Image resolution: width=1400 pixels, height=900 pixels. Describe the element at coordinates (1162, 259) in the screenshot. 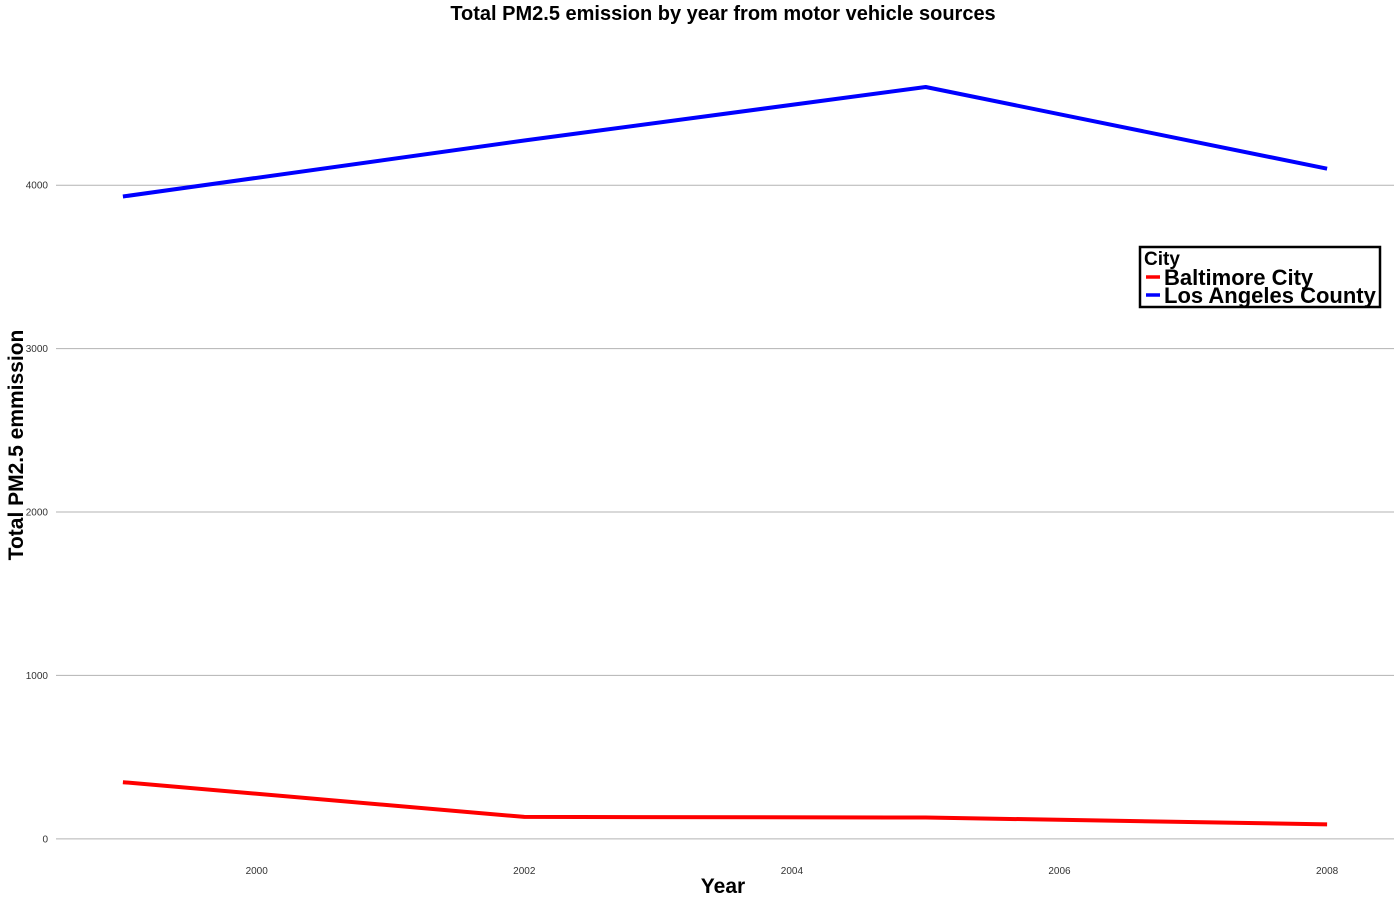

I see `legend-title: City` at that location.